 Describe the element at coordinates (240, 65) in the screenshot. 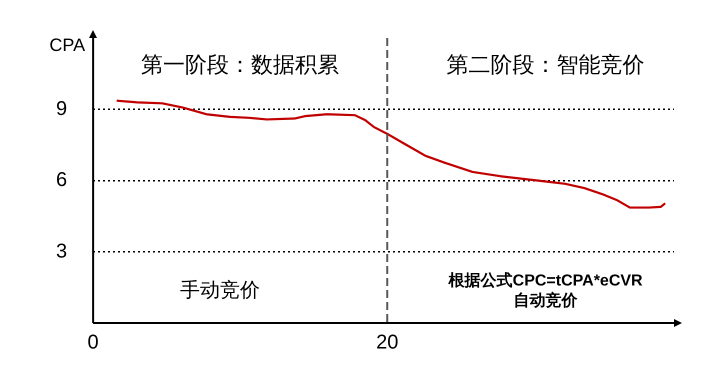

I see `annotation: 第一阶段：数据积累` at that location.